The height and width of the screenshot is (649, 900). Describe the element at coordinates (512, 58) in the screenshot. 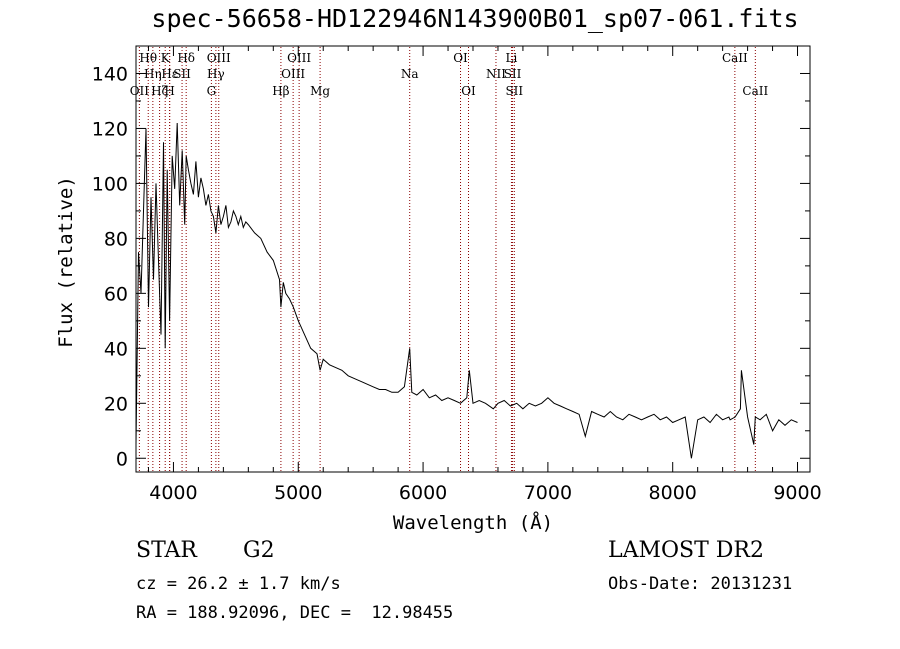

I see `line-label: Li` at that location.